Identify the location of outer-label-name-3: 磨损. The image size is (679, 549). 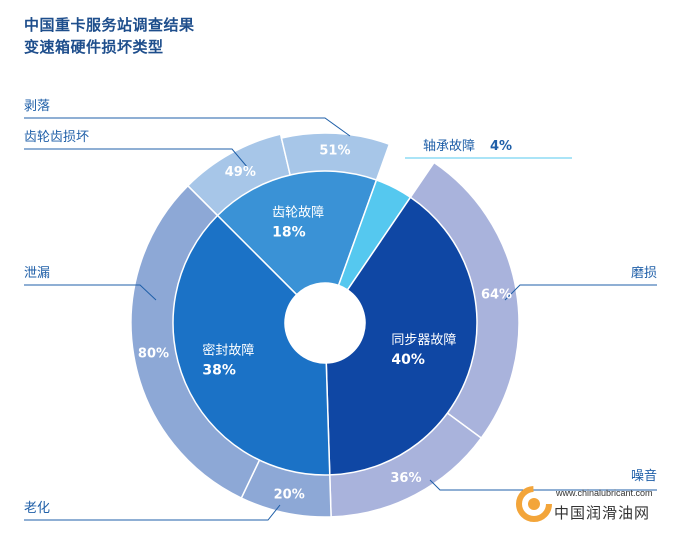
(644, 273).